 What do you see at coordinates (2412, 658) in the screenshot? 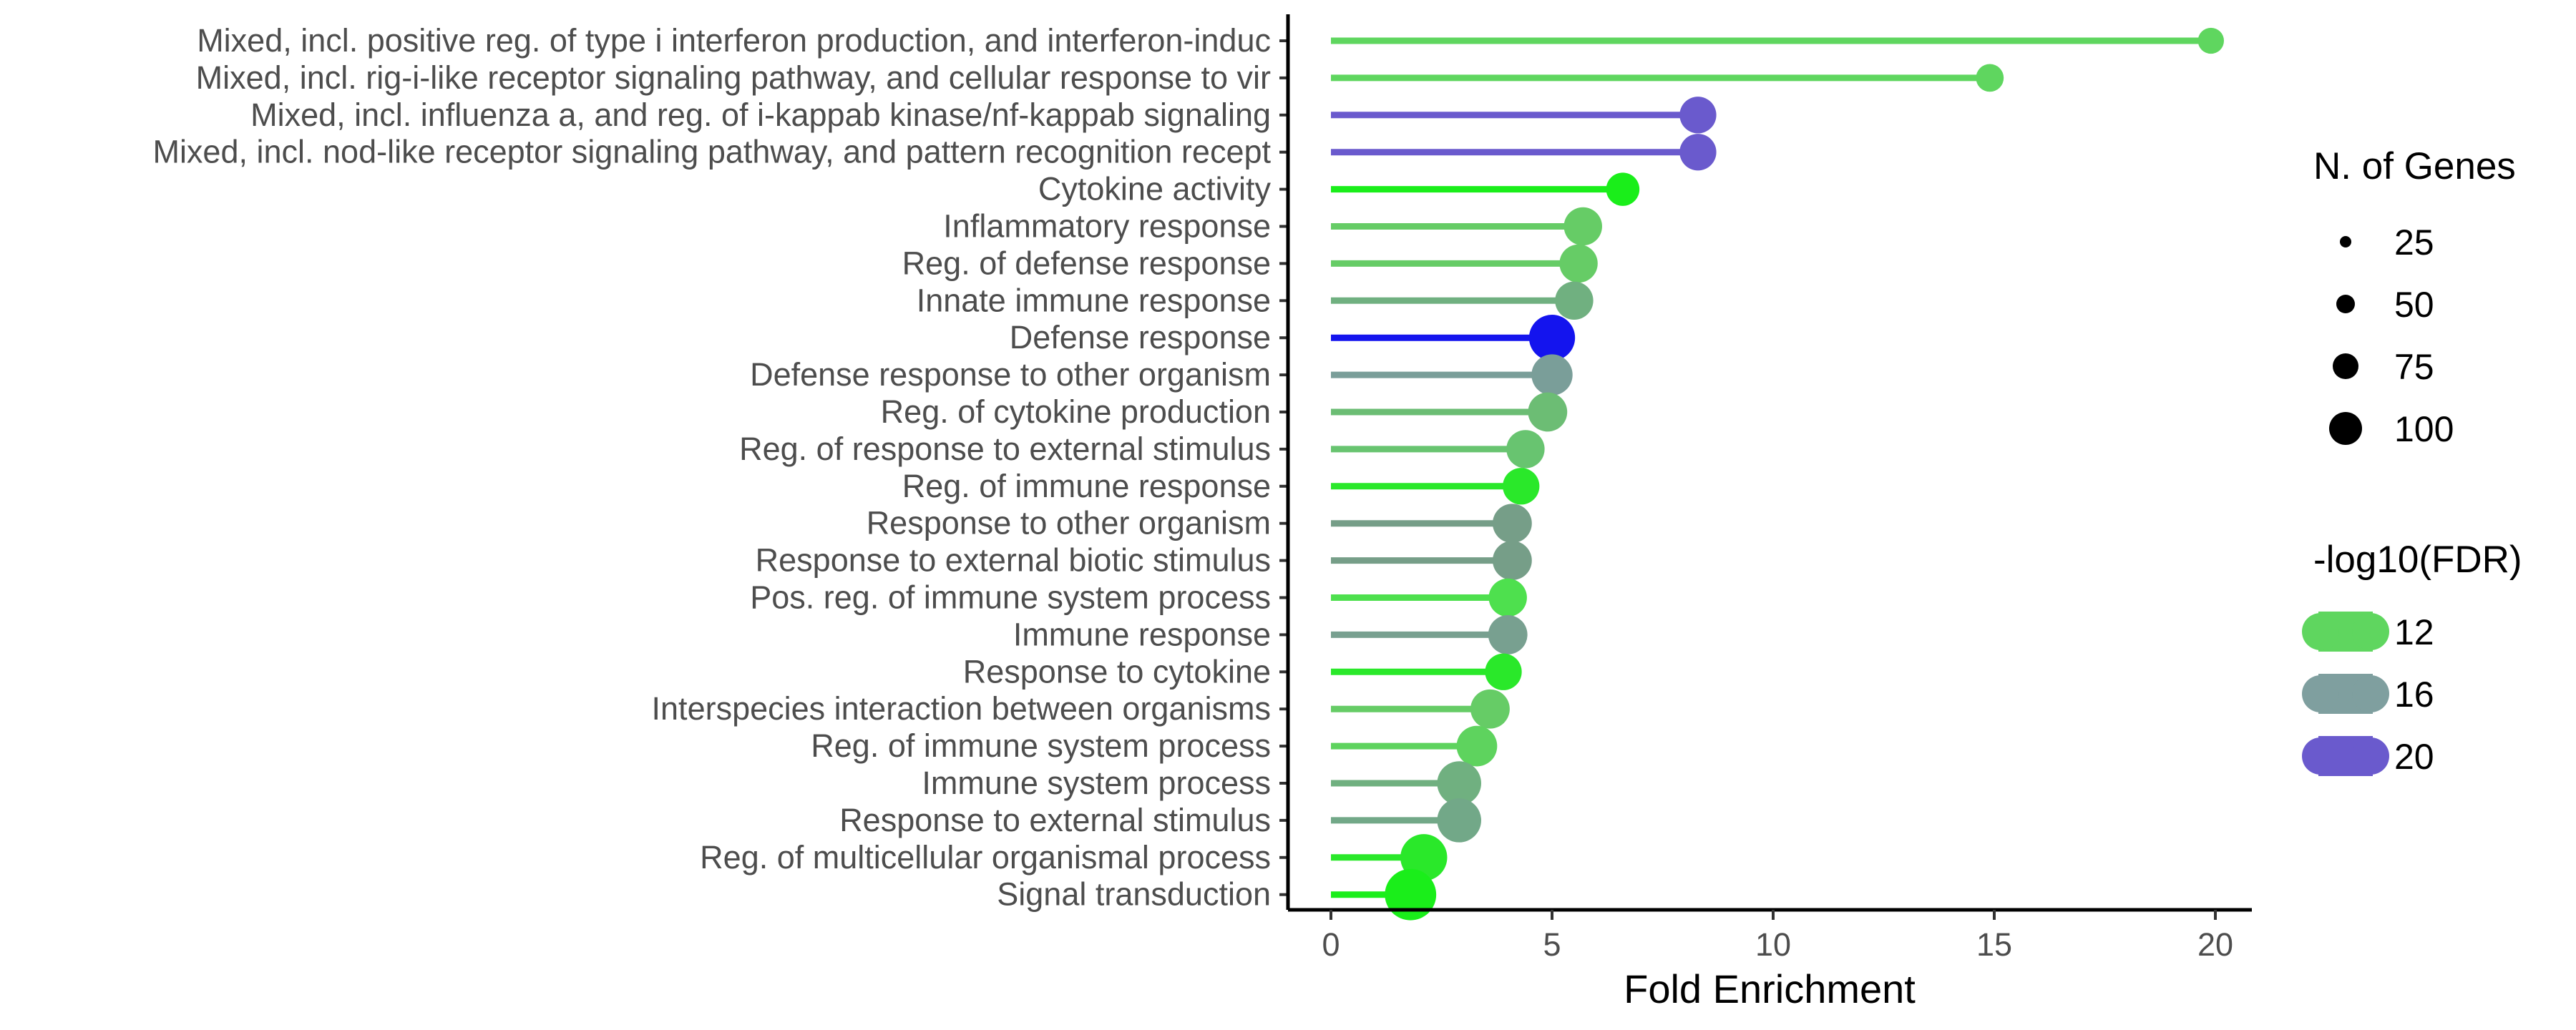
I see `legend-color: -log10(FDR) 12 16 20` at bounding box center [2412, 658].